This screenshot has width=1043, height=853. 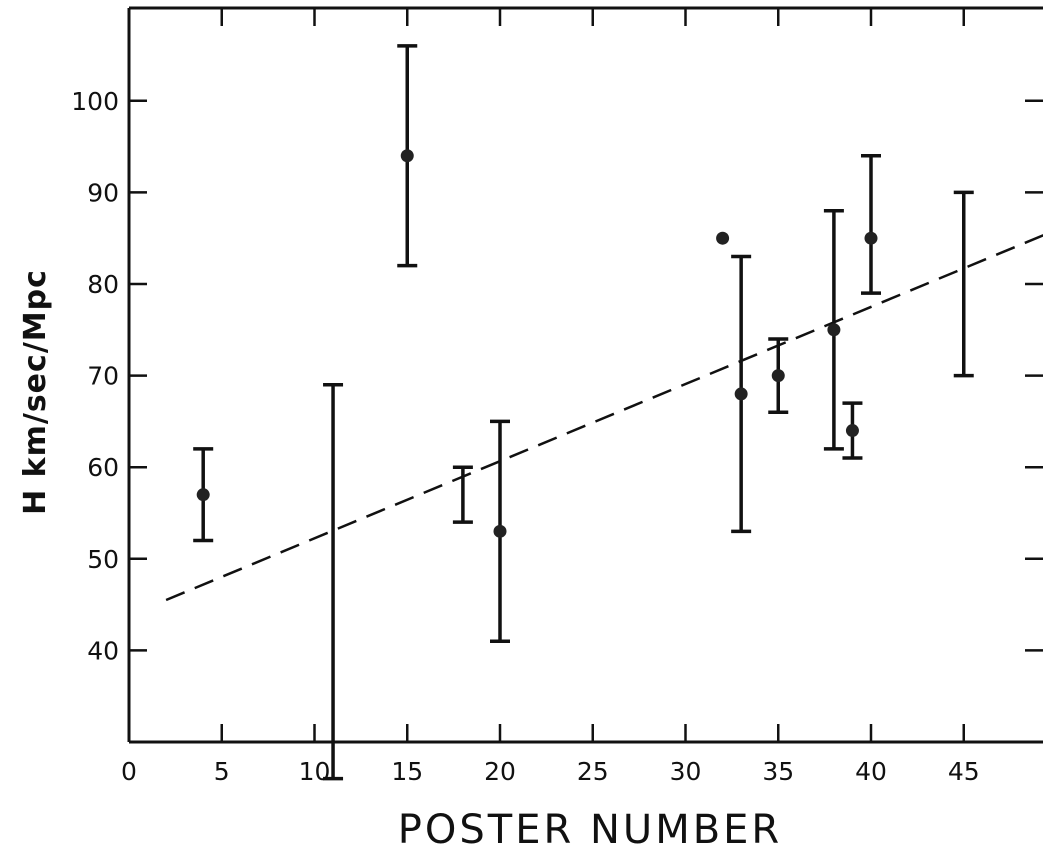 I want to click on y-tick-label: 60, so click(x=103, y=467).